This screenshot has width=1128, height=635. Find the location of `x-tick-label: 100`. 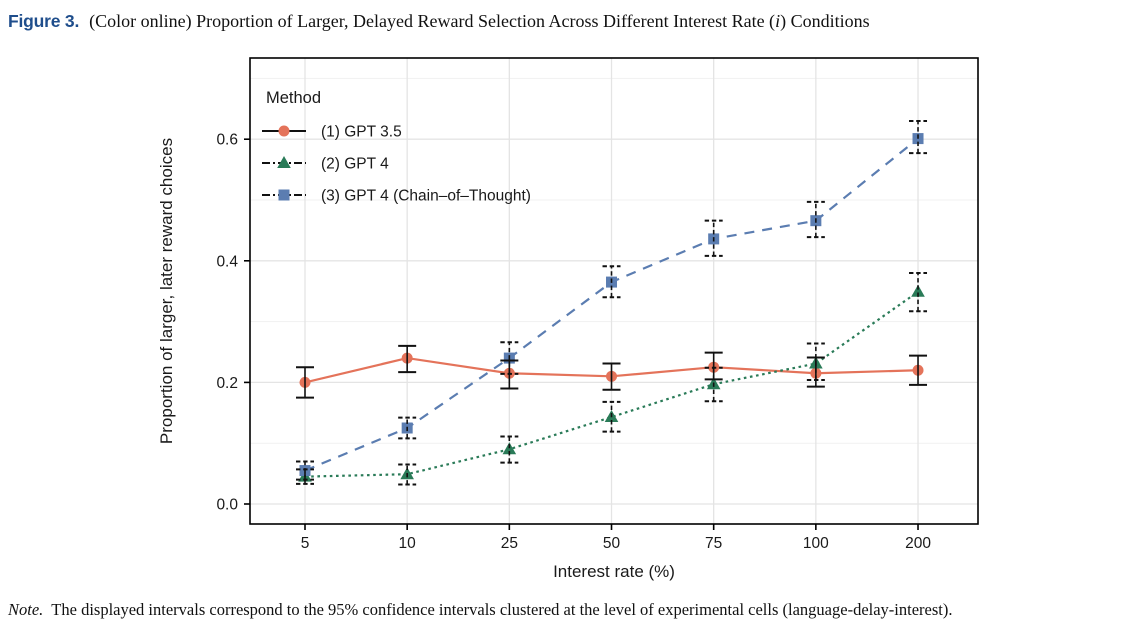

x-tick-label: 100 is located at coordinates (816, 543).